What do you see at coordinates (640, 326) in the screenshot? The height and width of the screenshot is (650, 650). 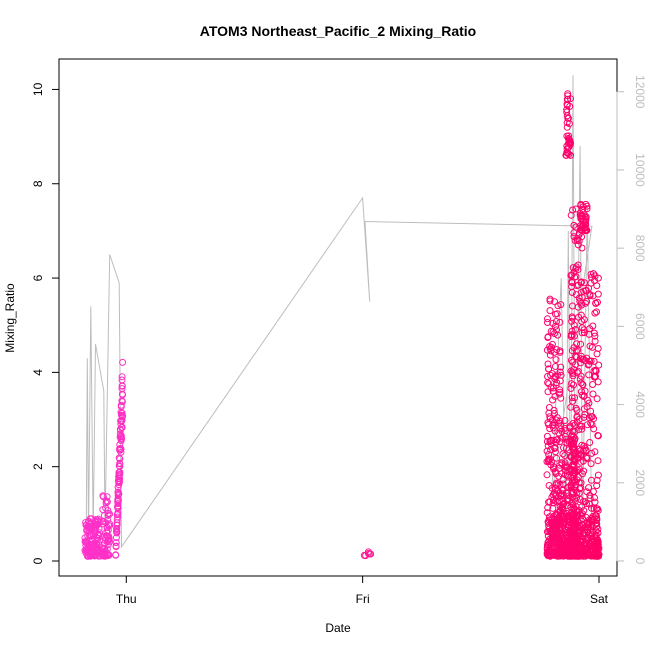 I see `y-right-tick-label: 6000` at bounding box center [640, 326].